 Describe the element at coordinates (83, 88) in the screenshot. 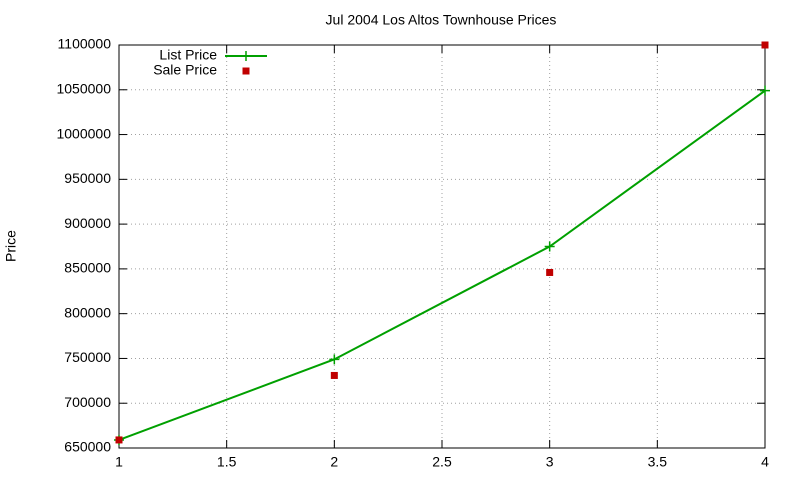

I see `y-tick-label: 1050000` at that location.